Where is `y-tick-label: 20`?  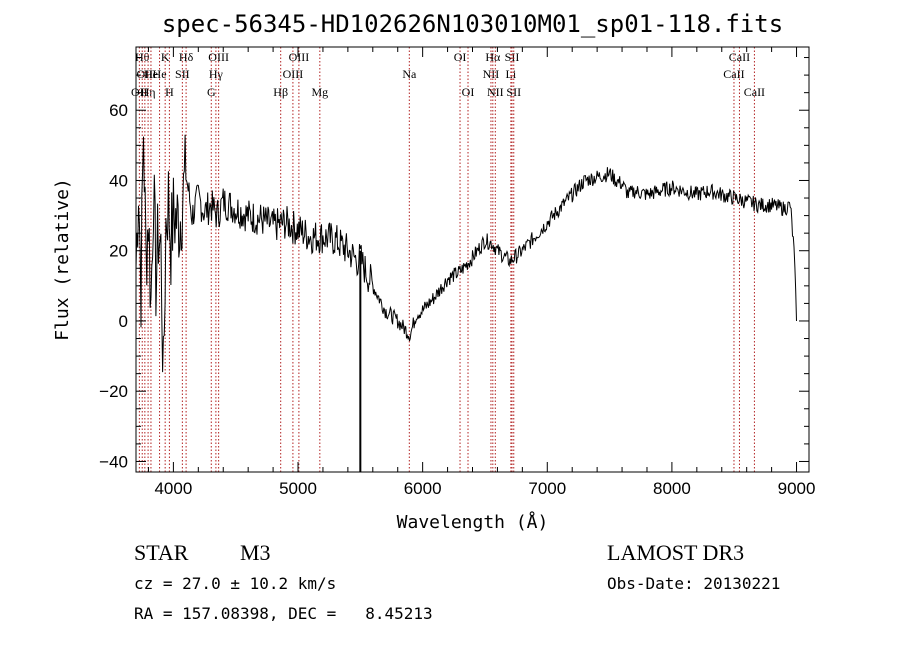
y-tick-label: 20 is located at coordinates (118, 251).